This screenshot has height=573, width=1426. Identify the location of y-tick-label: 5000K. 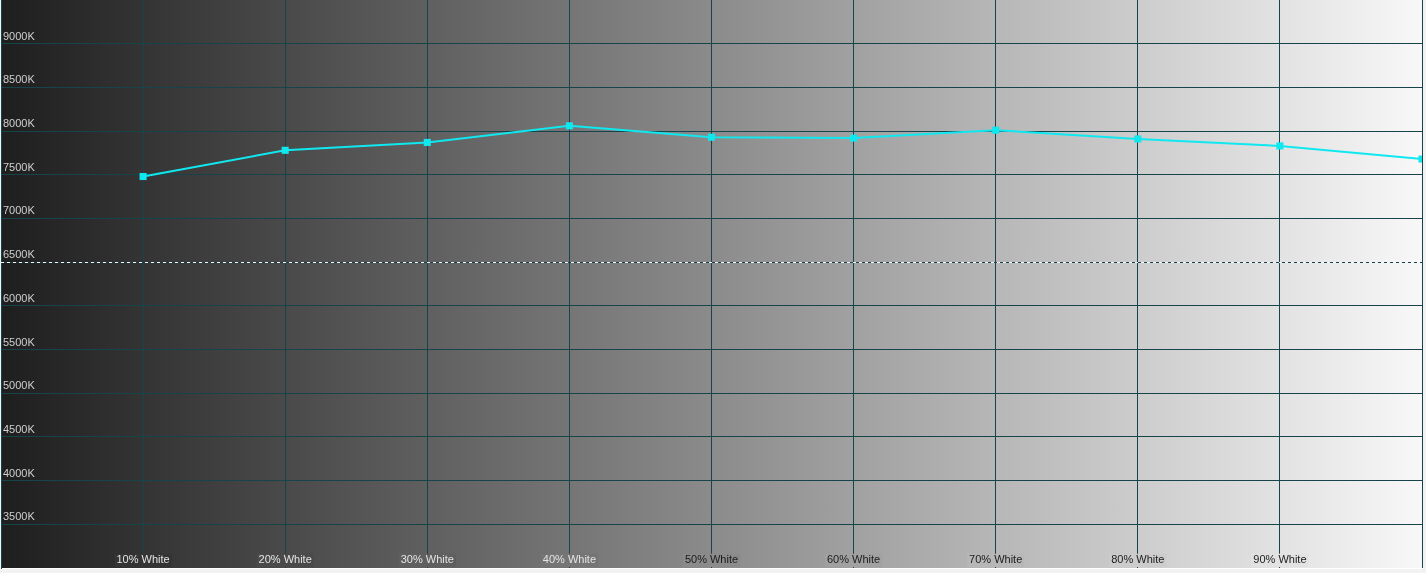
(19, 385).